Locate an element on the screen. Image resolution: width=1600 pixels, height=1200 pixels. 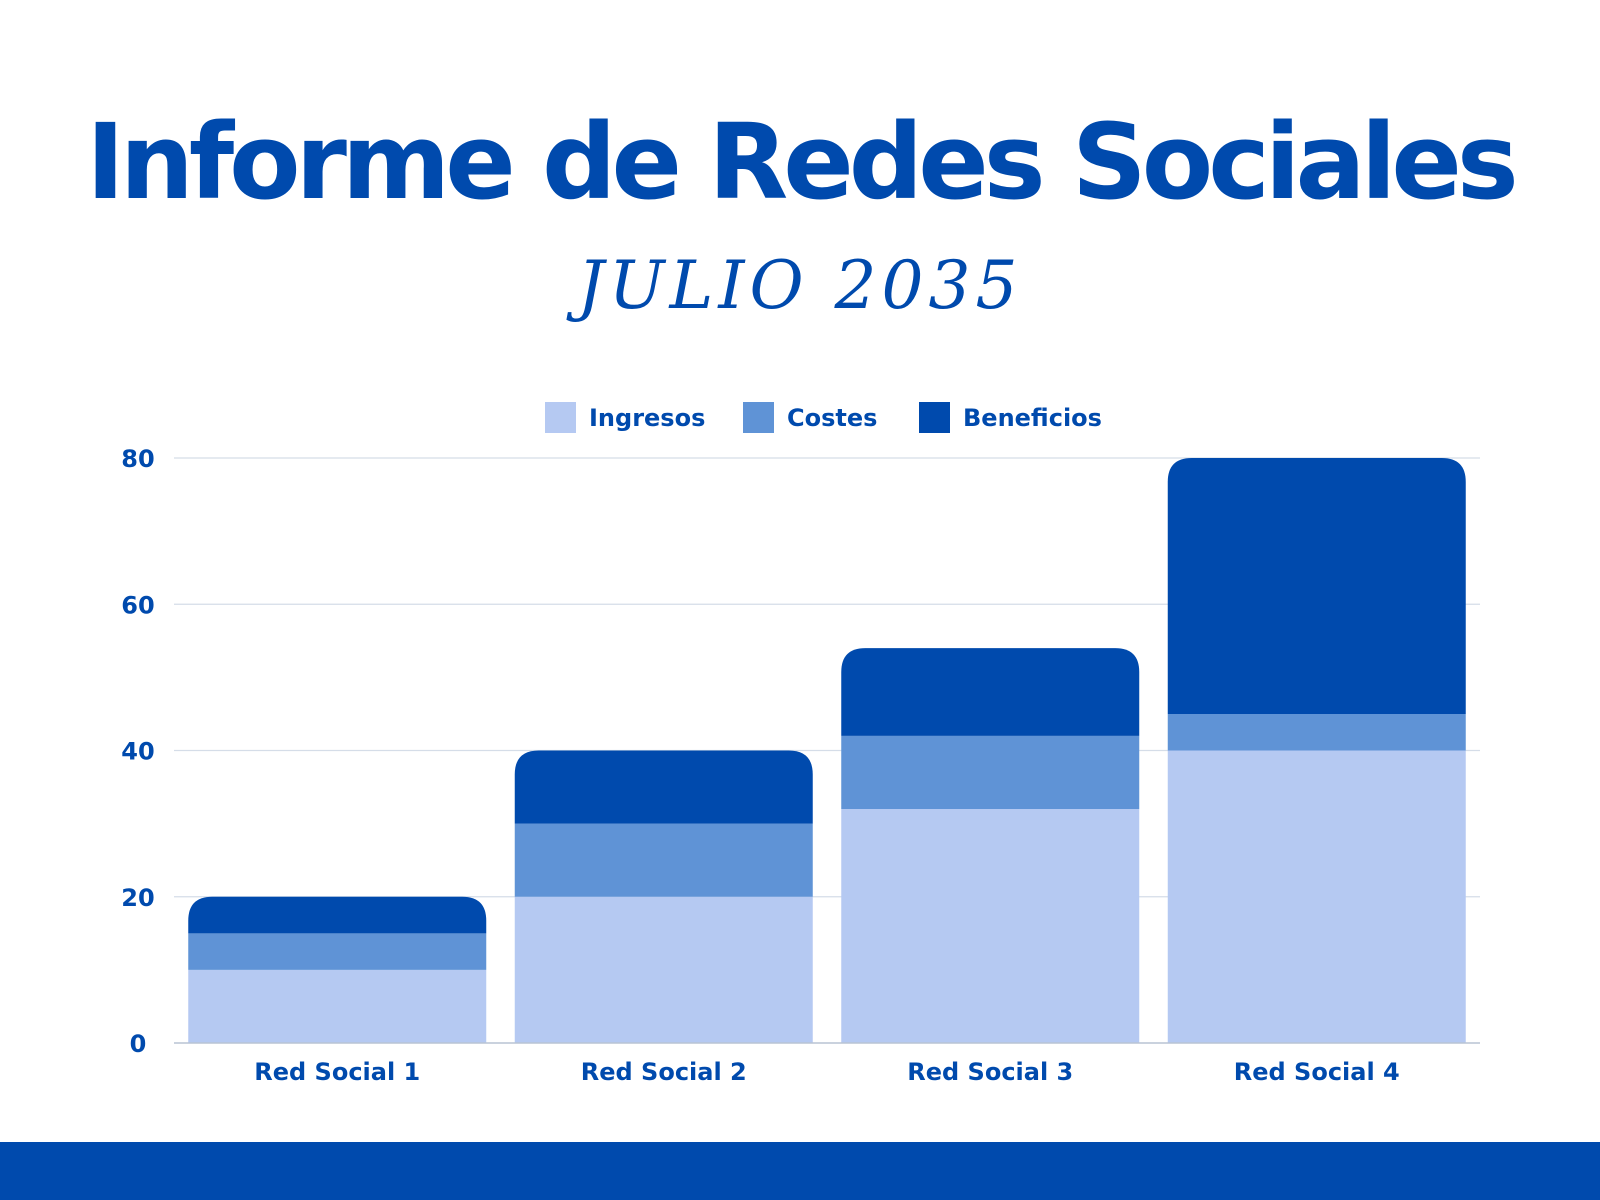
y-tick-label: 80 is located at coordinates (137, 459).